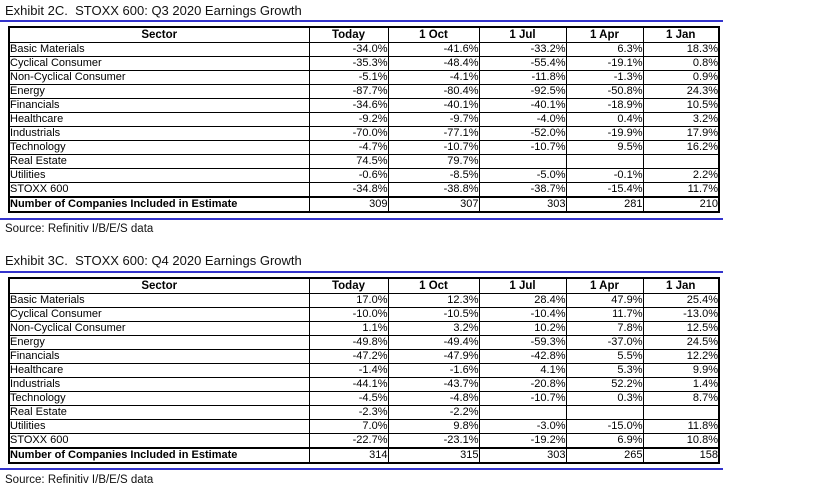 This screenshot has width=819, height=487. Describe the element at coordinates (604, 49) in the screenshot. I see `value-cell: 6.3%` at that location.